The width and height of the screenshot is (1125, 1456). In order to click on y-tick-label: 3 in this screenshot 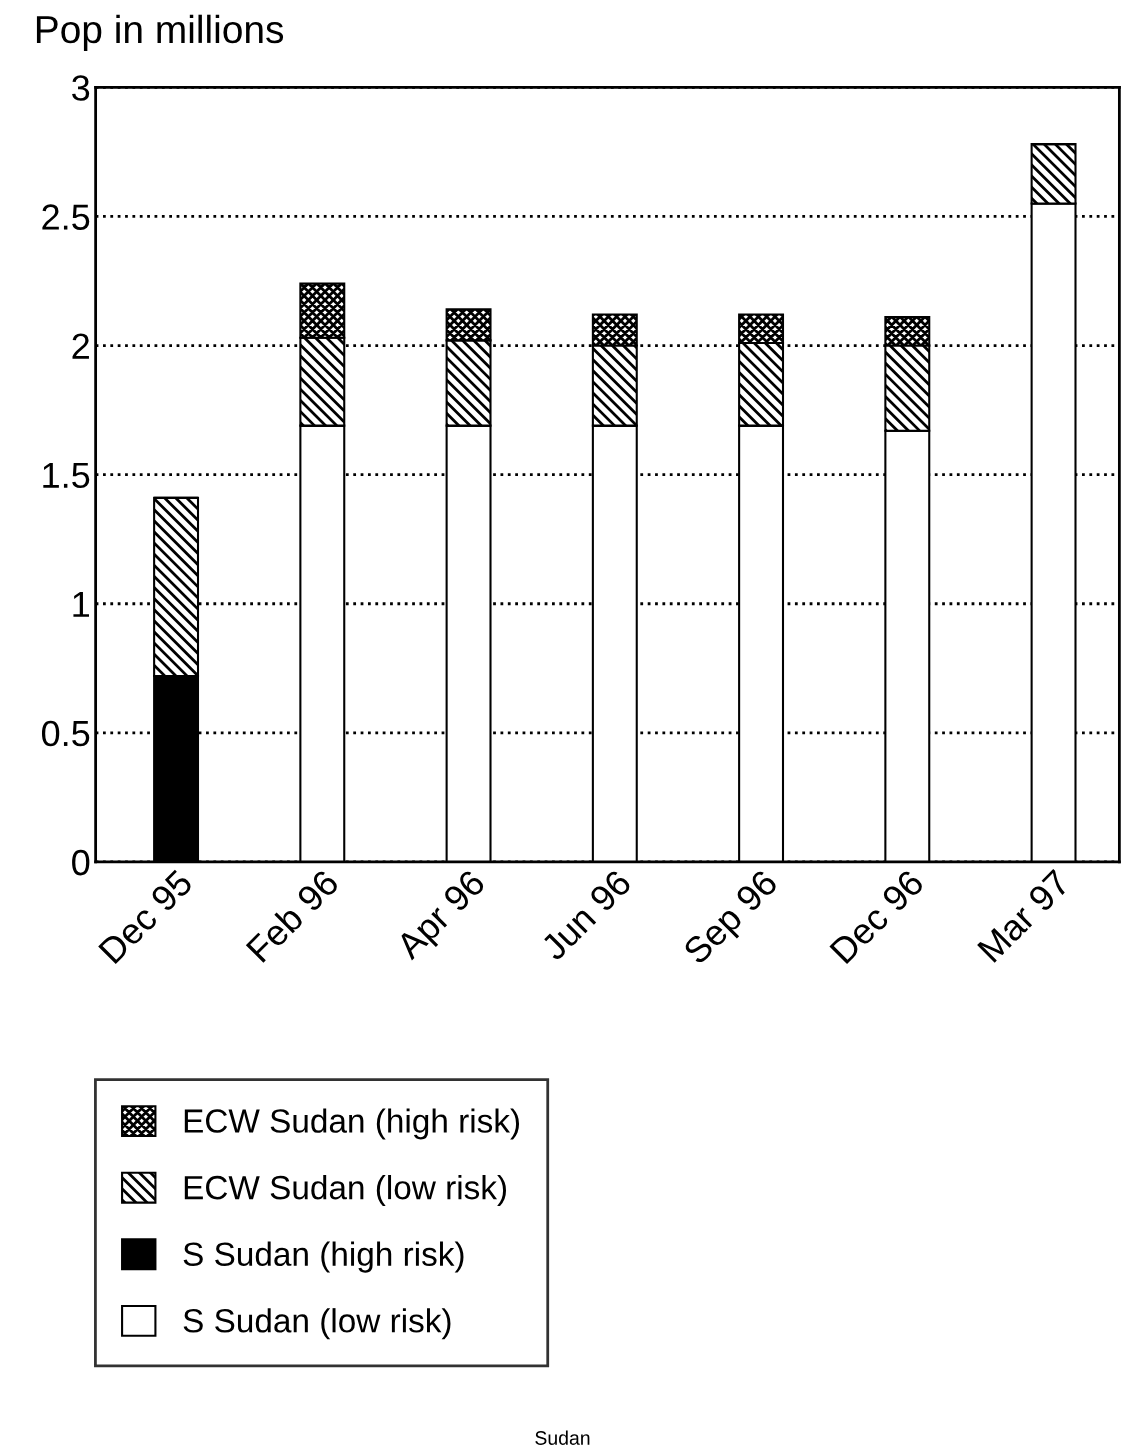, I will do `click(81, 88)`.